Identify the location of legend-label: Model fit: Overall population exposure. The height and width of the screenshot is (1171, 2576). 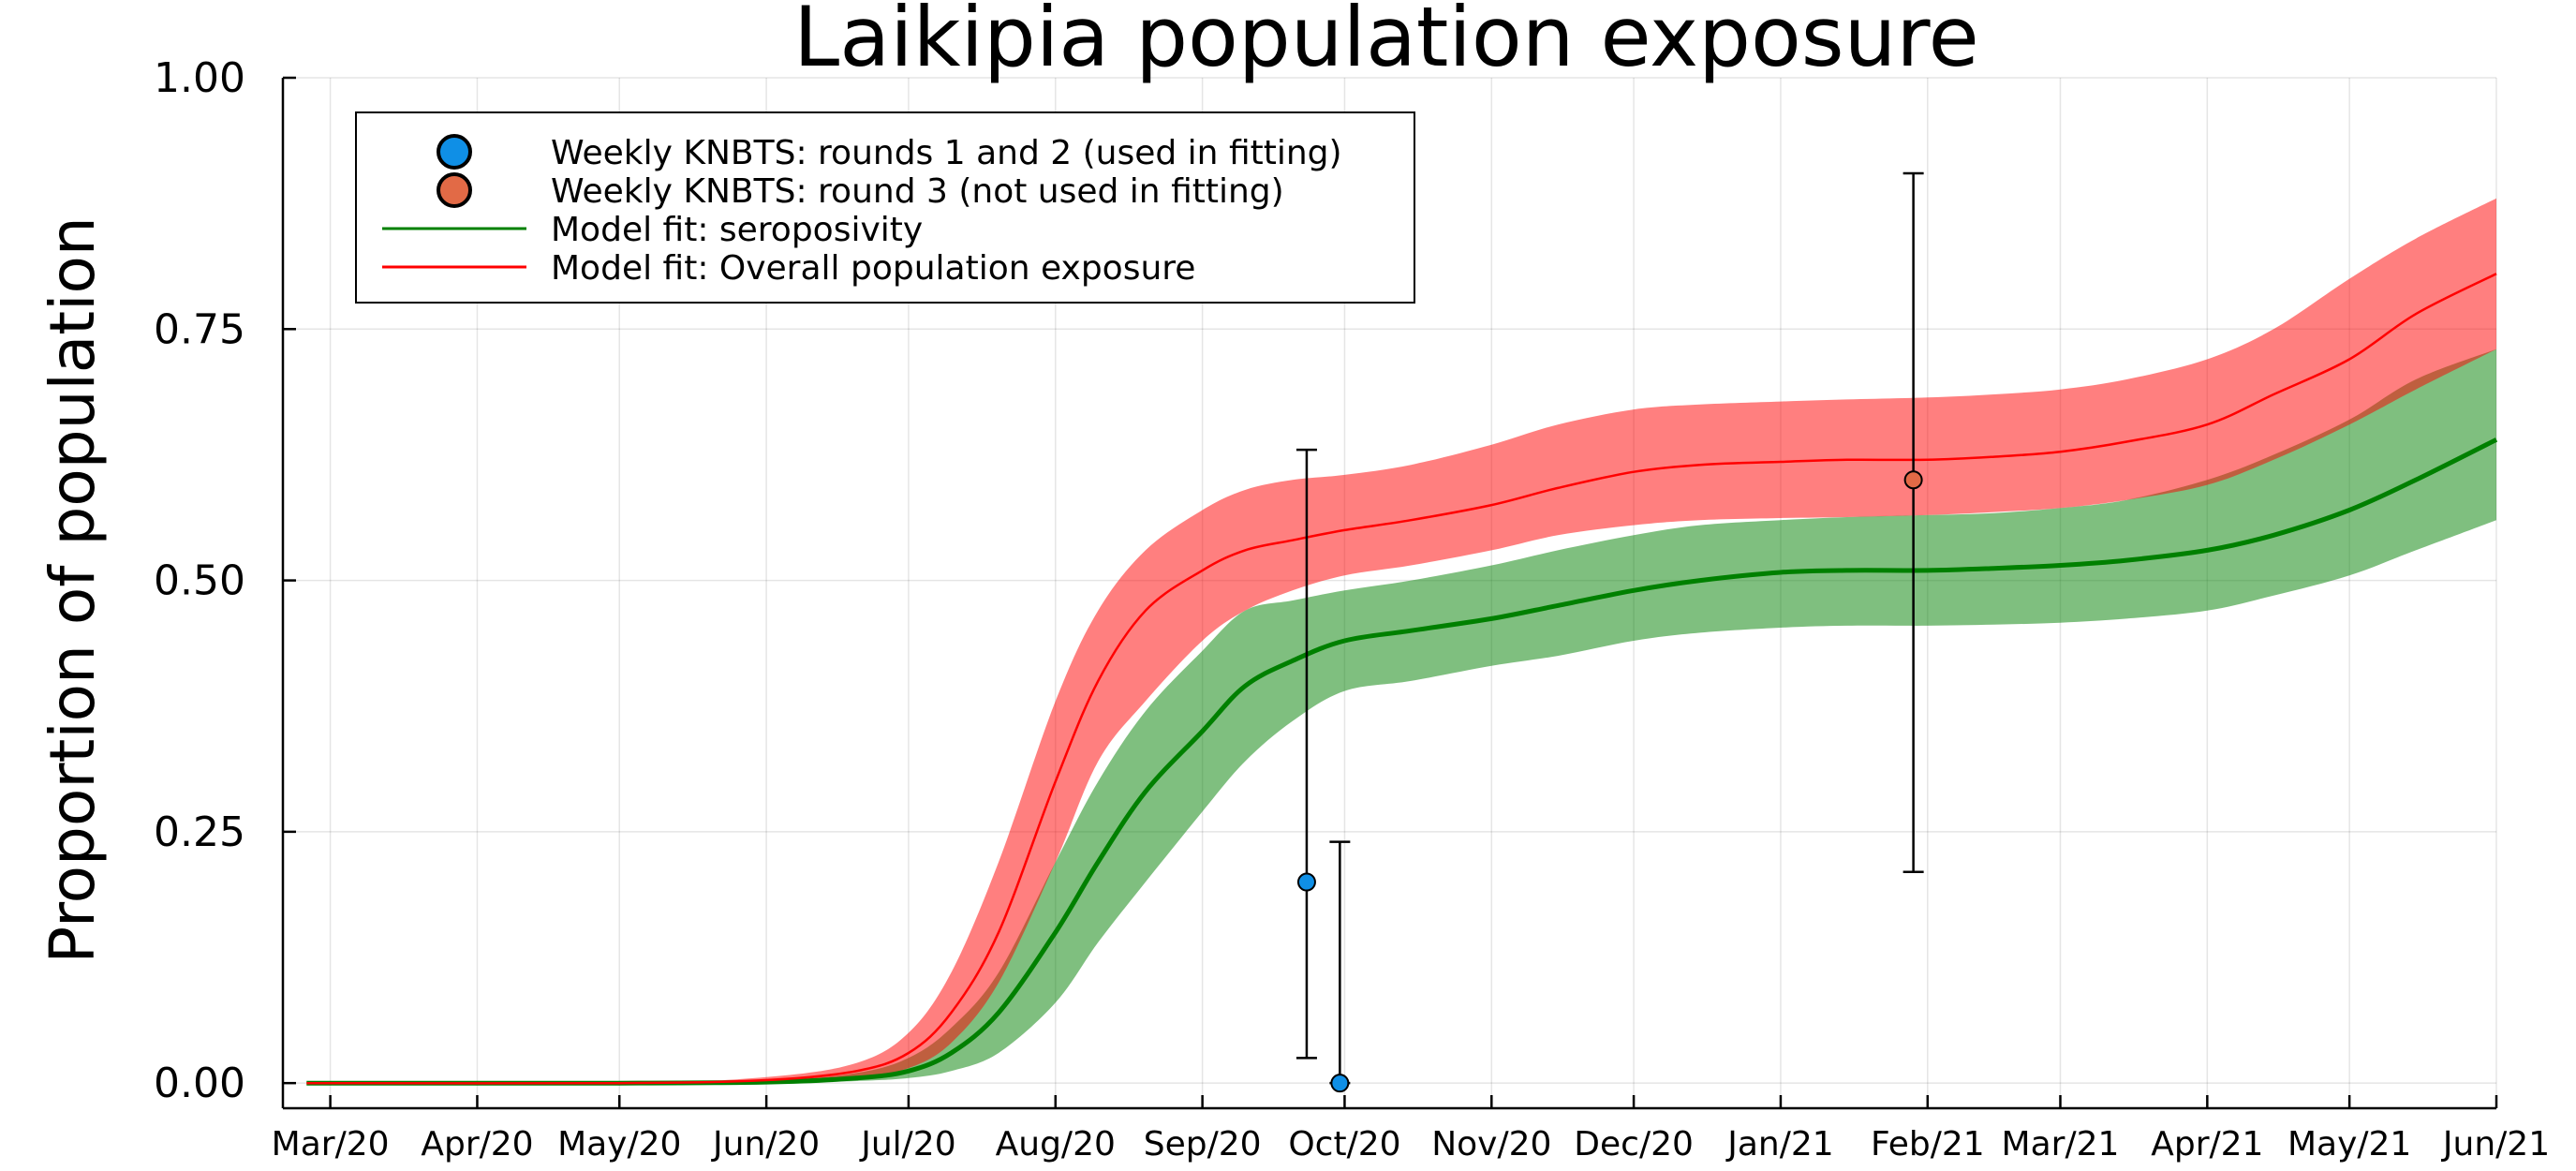
(873, 268).